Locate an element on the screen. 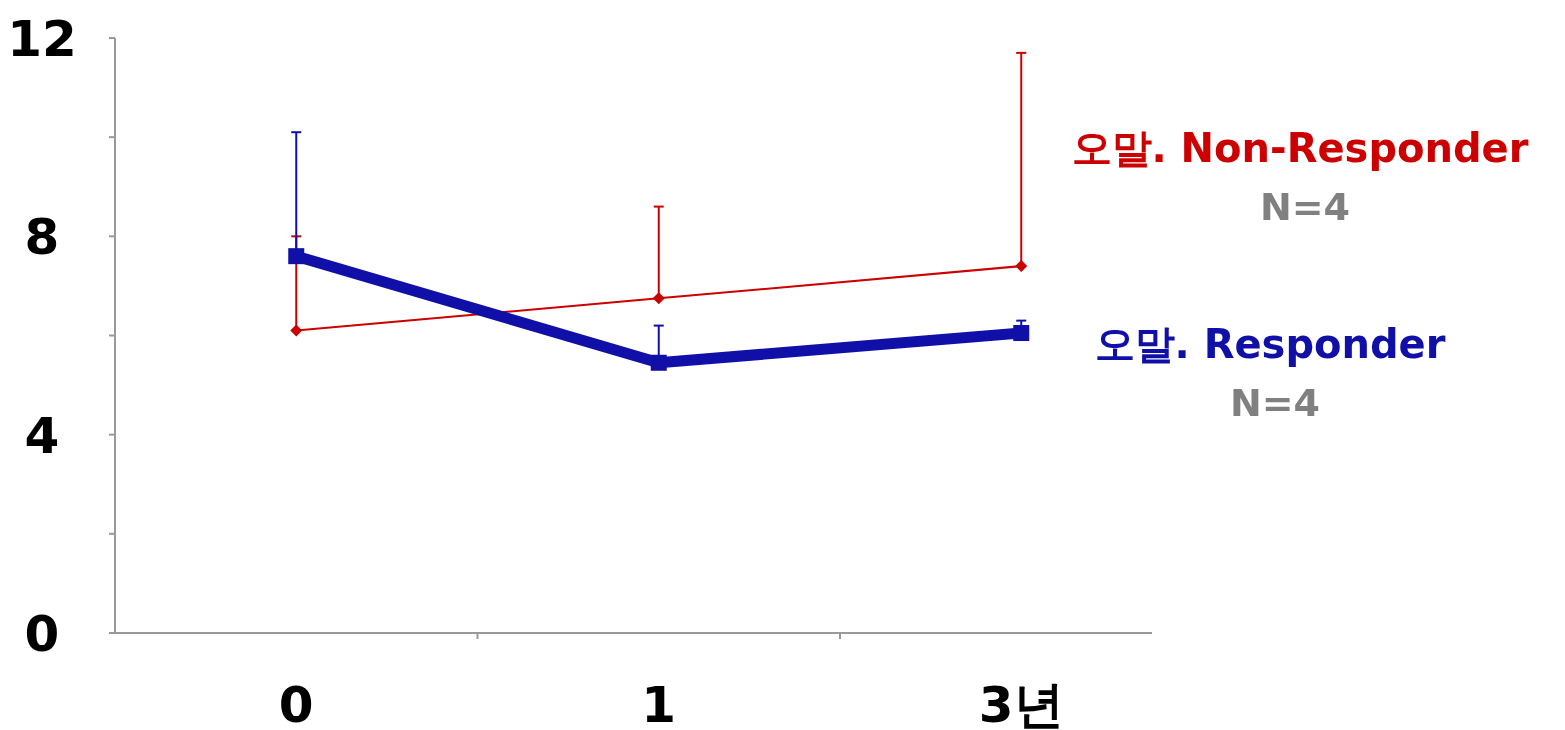  y-tick-label: 8 is located at coordinates (42, 237).